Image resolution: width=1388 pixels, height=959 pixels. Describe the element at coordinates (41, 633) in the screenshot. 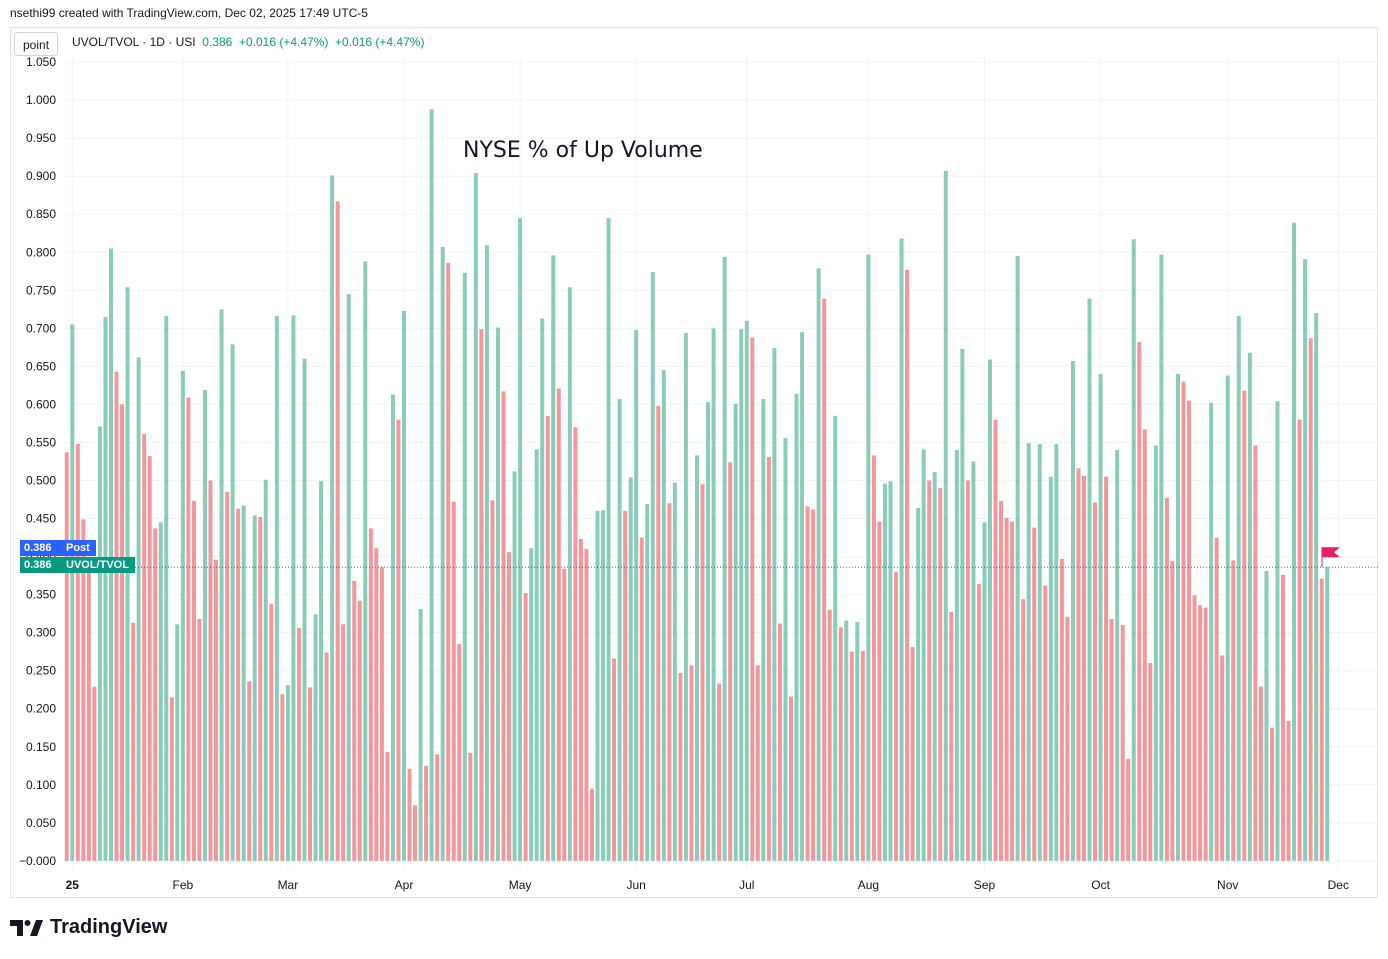

I see `y-tick-label: 0.300` at that location.